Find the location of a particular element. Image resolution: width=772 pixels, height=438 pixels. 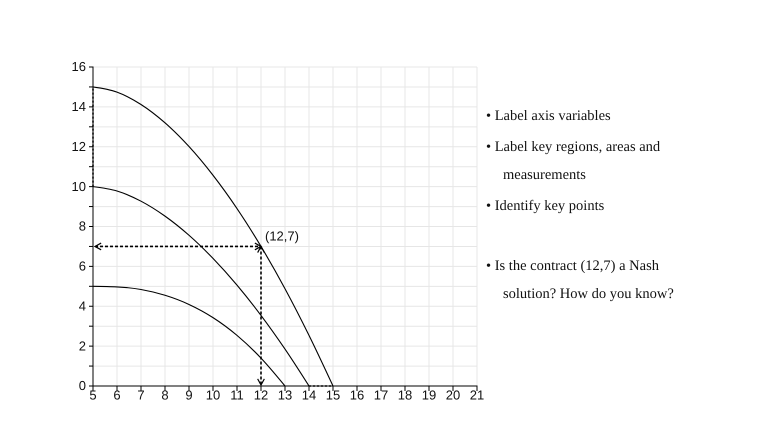

x-tick-label: 7 is located at coordinates (141, 395).